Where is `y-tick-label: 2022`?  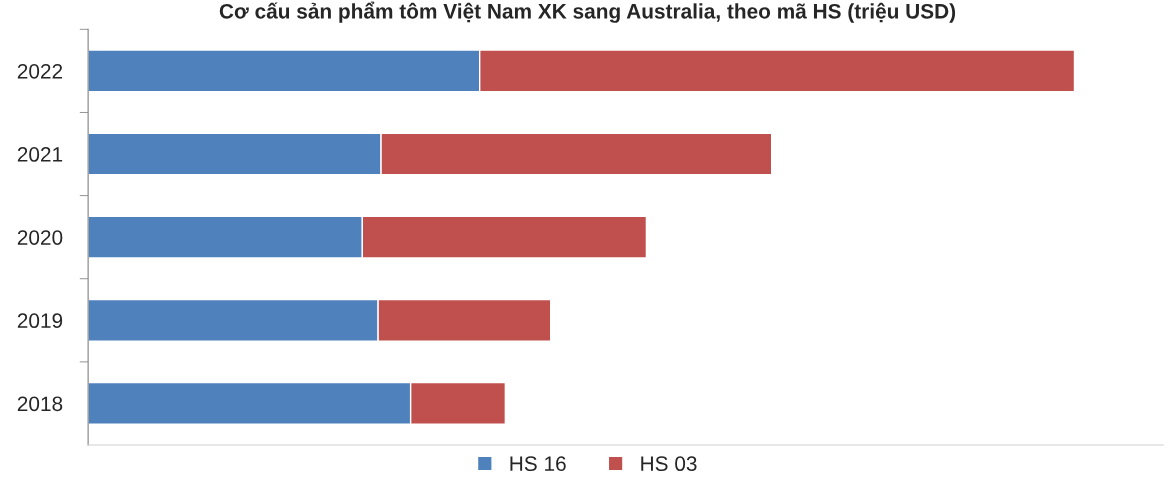
y-tick-label: 2022 is located at coordinates (40, 71).